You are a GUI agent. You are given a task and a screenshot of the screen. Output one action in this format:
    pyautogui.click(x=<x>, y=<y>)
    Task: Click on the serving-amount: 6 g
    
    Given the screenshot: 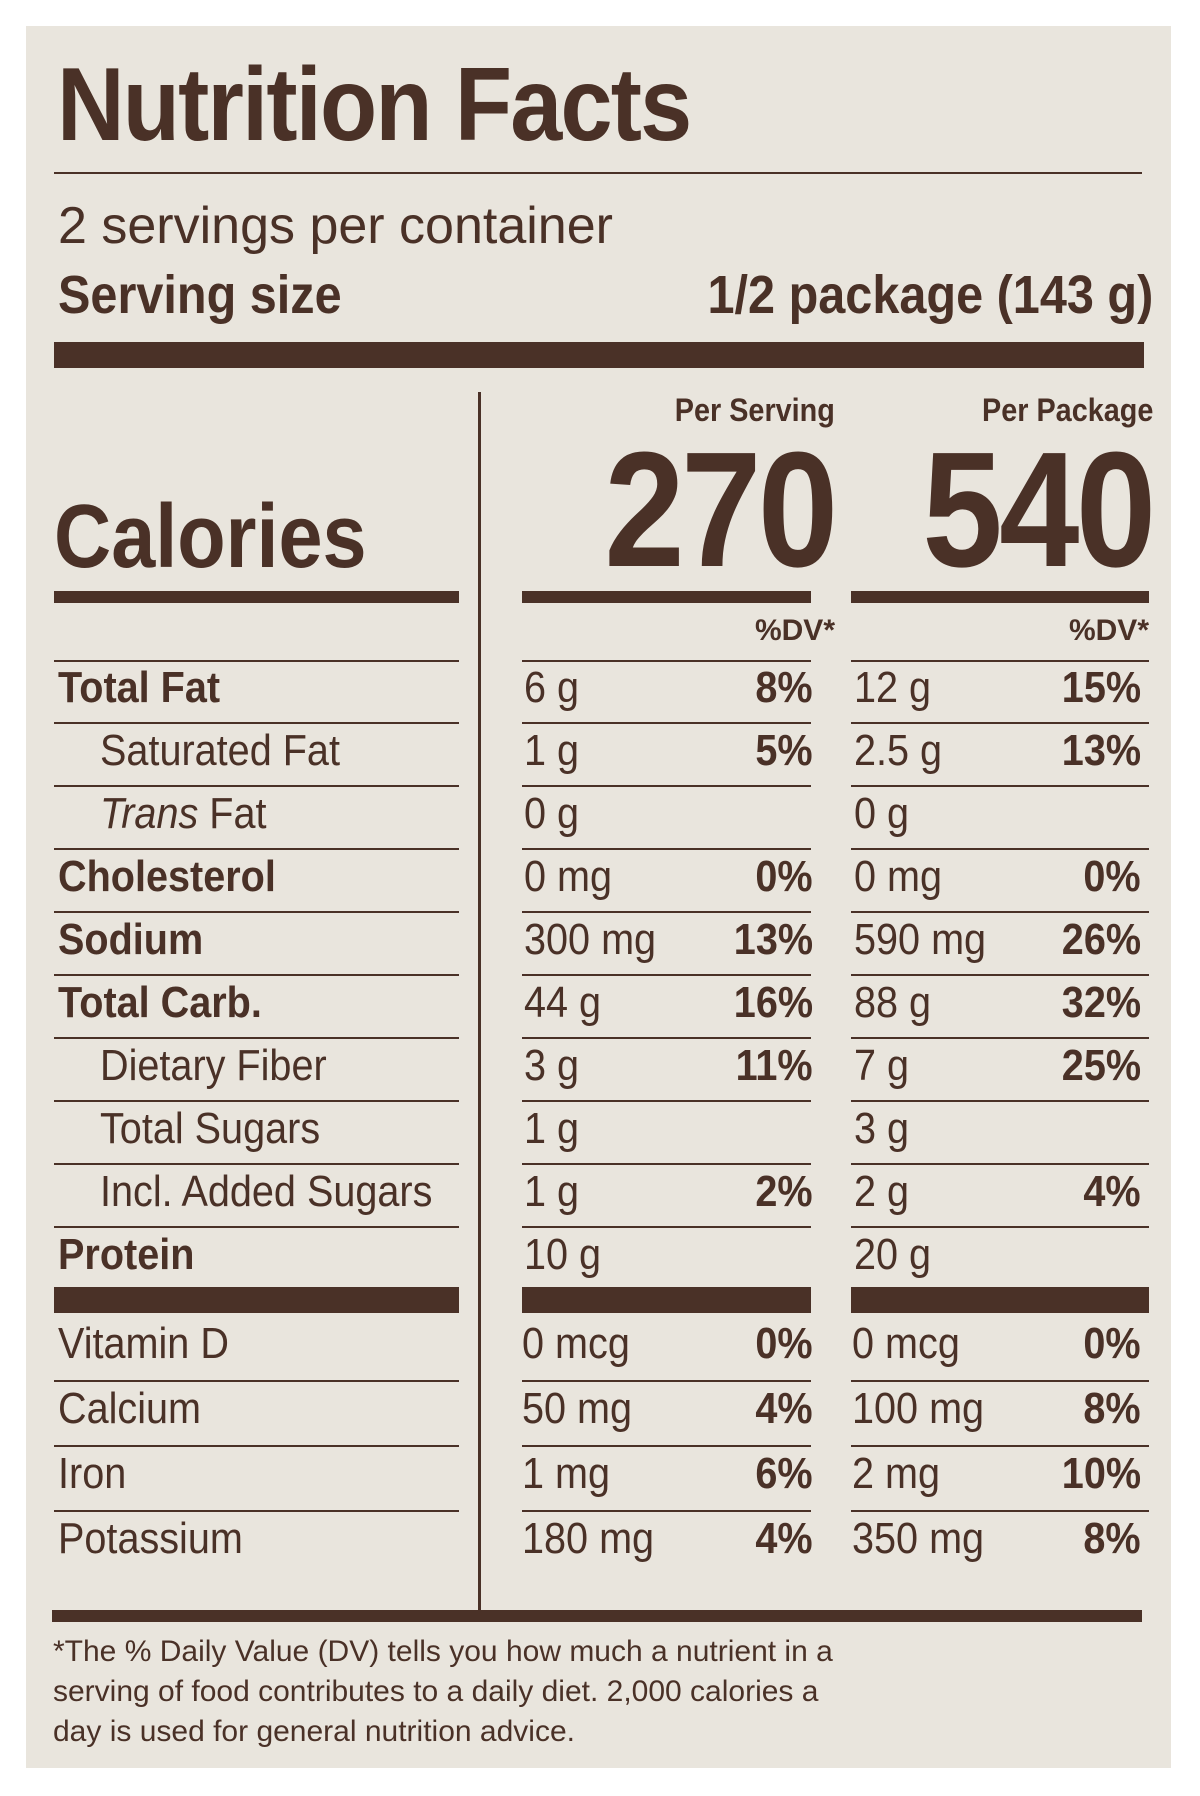 What is the action you would take?
    pyautogui.click(x=552, y=687)
    